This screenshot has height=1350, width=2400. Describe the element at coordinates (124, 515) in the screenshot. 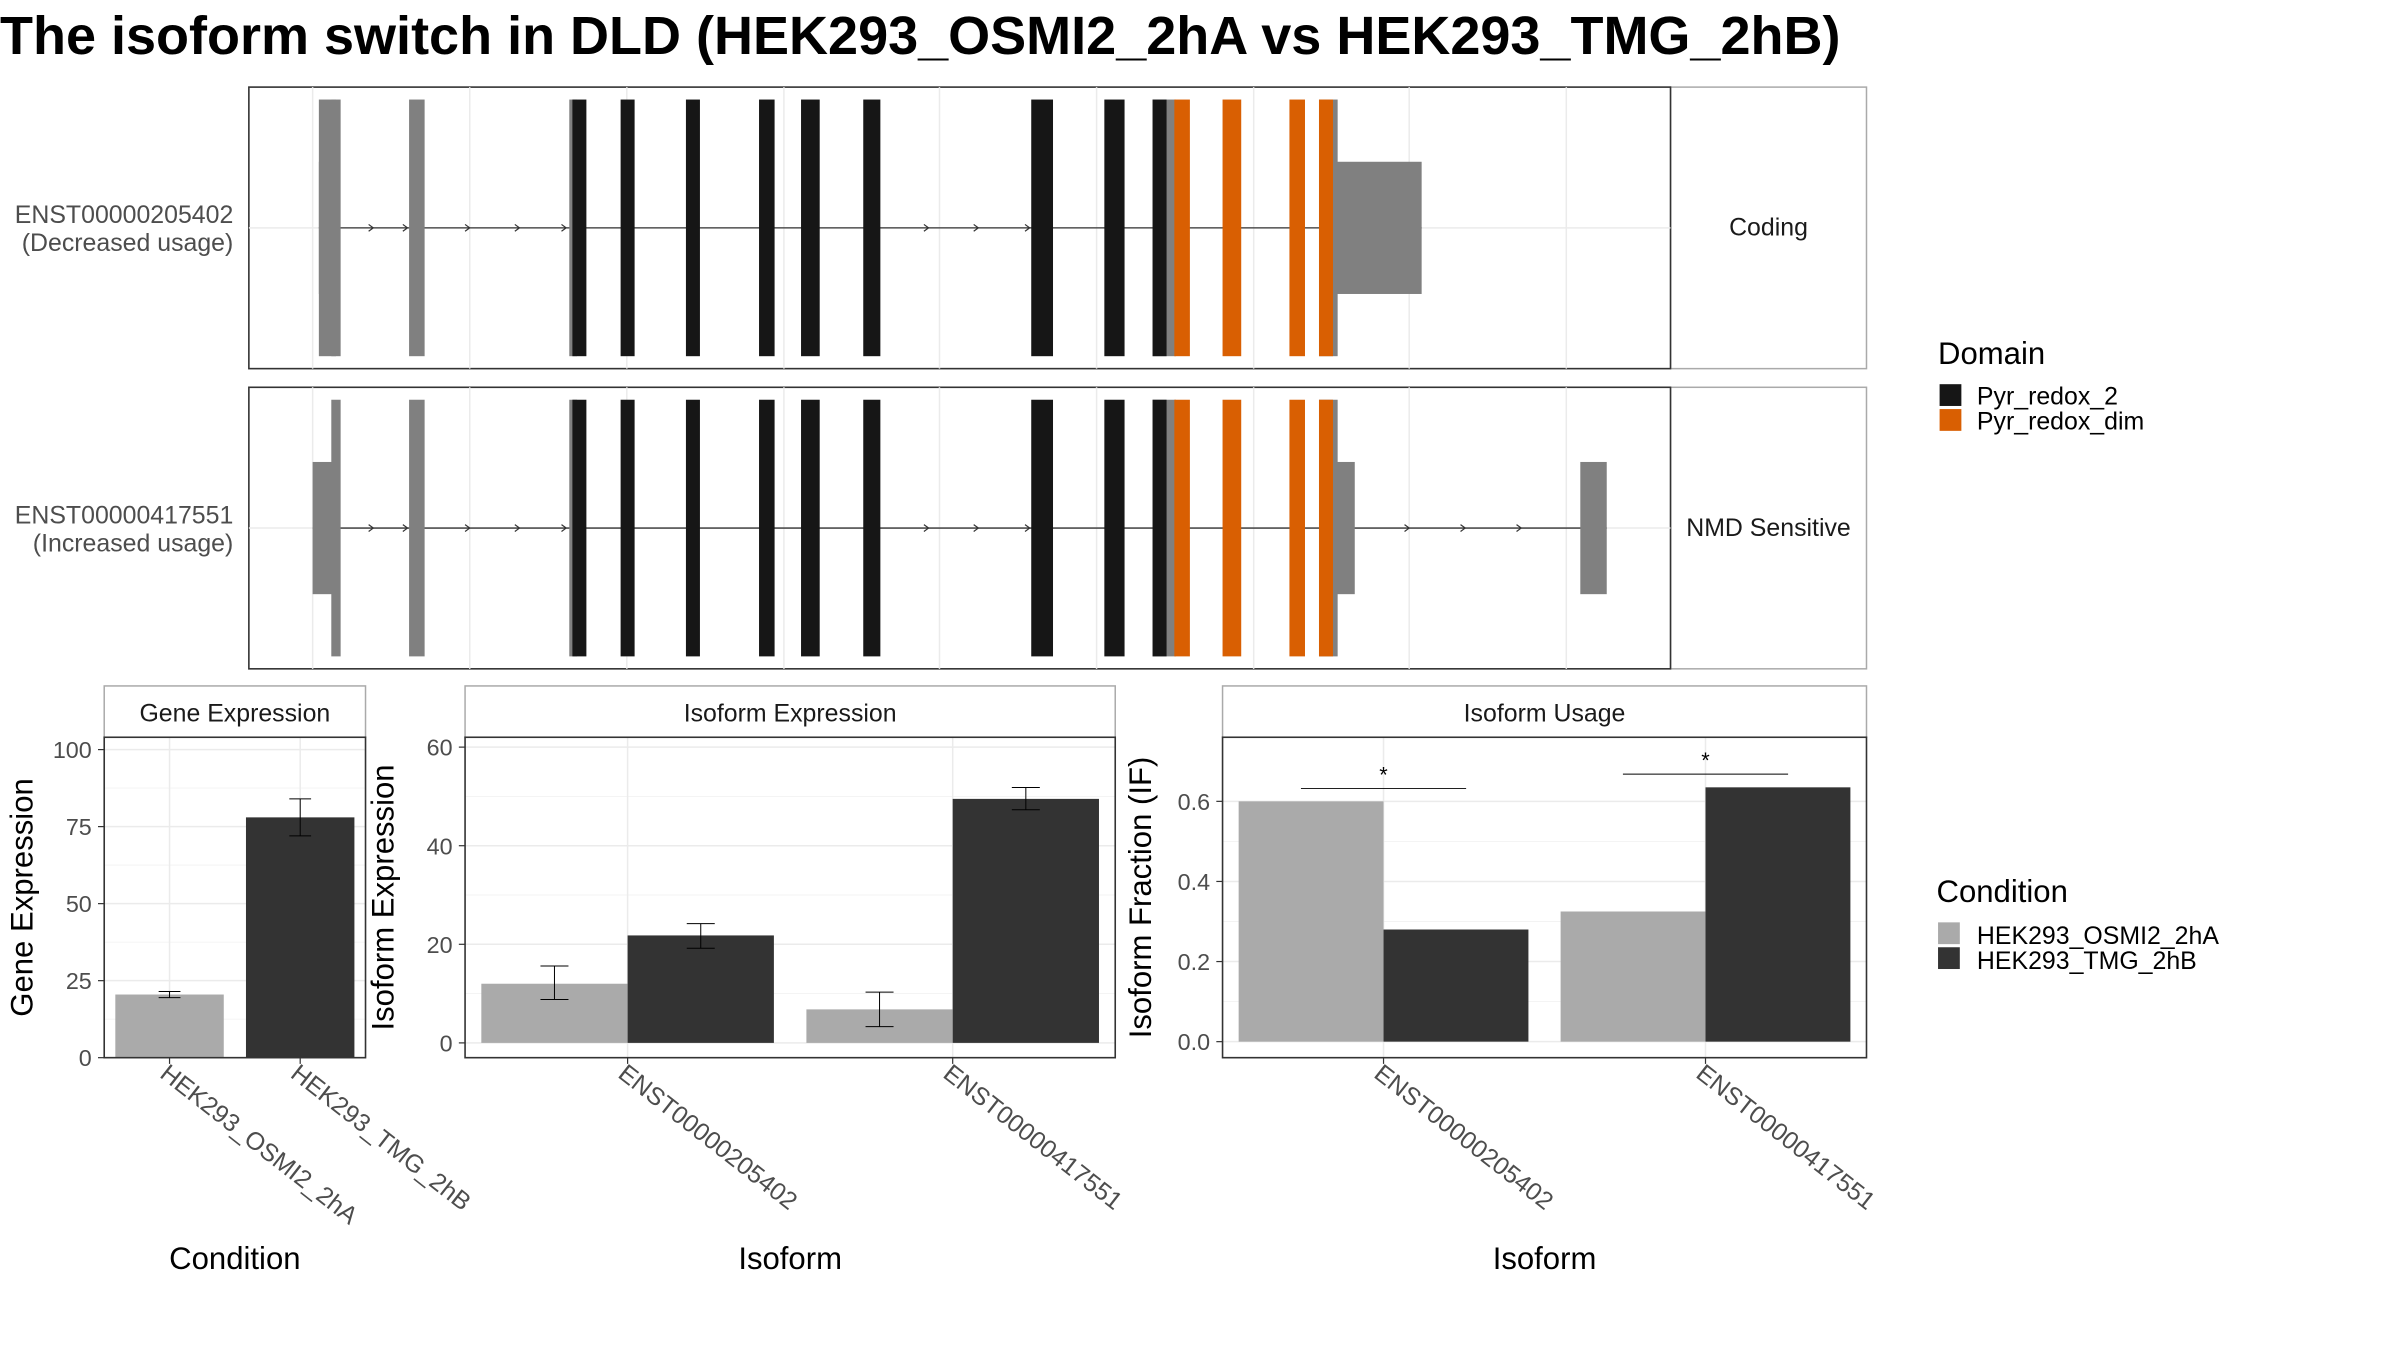

I see `transcript-id-label: ENST00000417551` at that location.